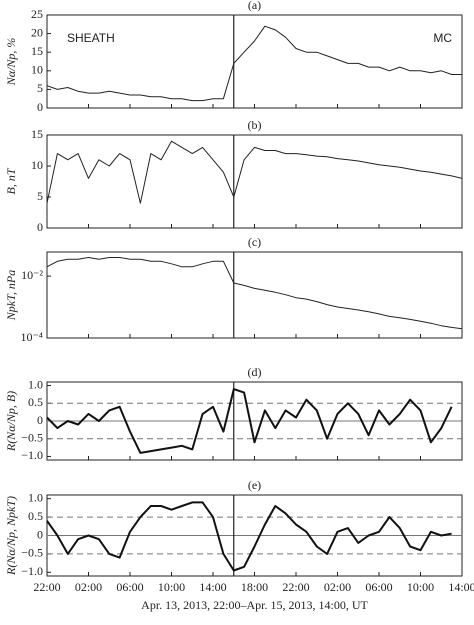 The width and height of the screenshot is (474, 625). Describe the element at coordinates (11, 295) in the screenshot. I see `y-axis-label: NpkT, nPa` at that location.